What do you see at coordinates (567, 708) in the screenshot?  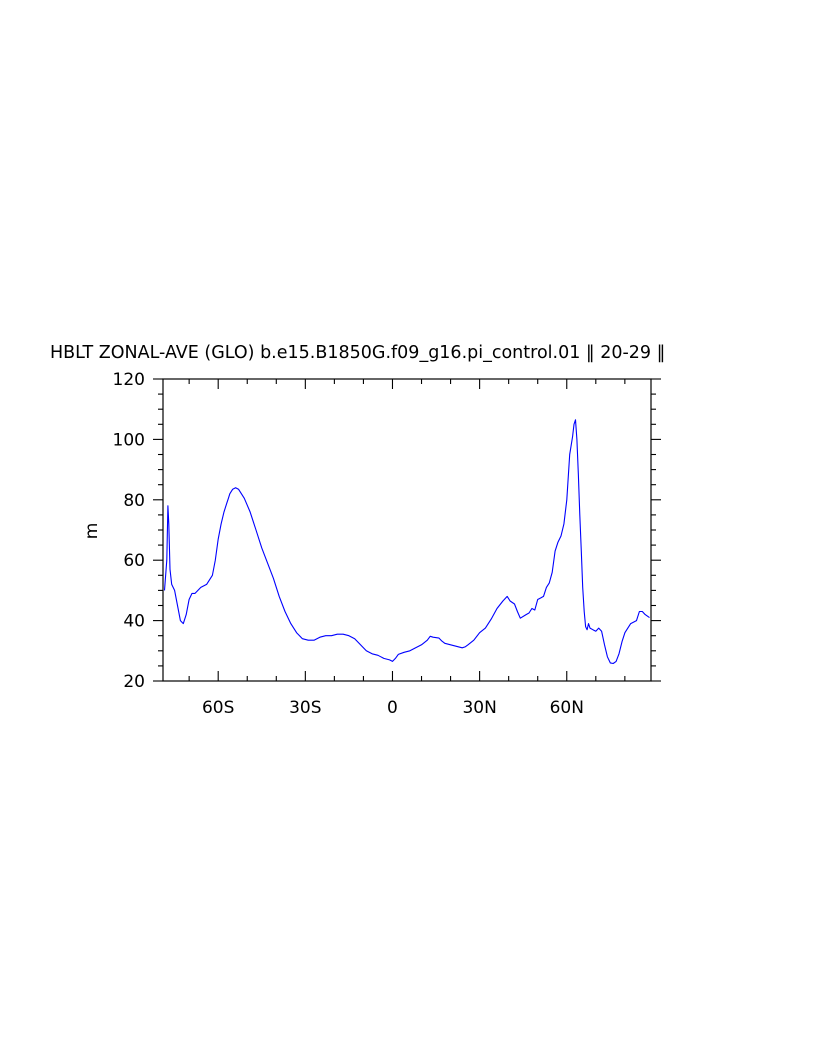 I see `x-tick-label: 60N` at bounding box center [567, 708].